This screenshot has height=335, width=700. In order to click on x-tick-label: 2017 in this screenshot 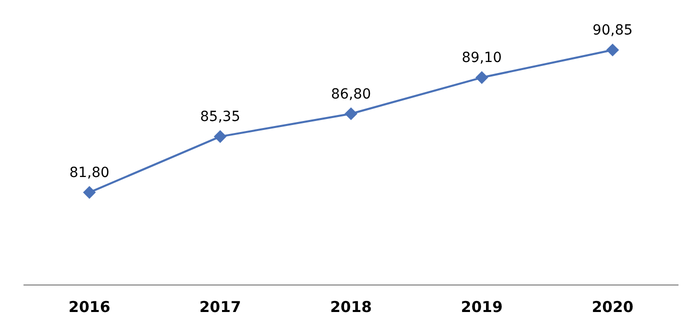, I will do `click(220, 307)`.